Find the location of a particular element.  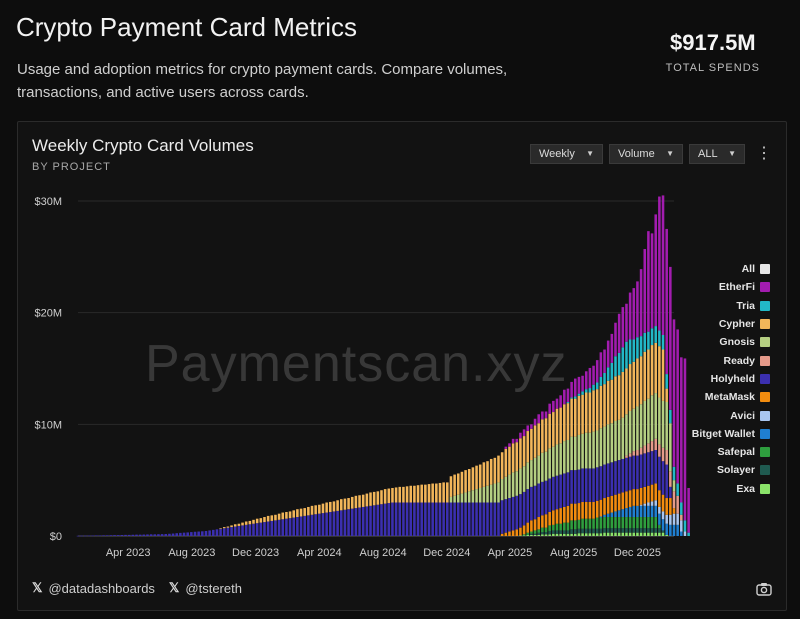

legend-item-bitget-wallet: Bitget Wallet is located at coordinates (731, 434).